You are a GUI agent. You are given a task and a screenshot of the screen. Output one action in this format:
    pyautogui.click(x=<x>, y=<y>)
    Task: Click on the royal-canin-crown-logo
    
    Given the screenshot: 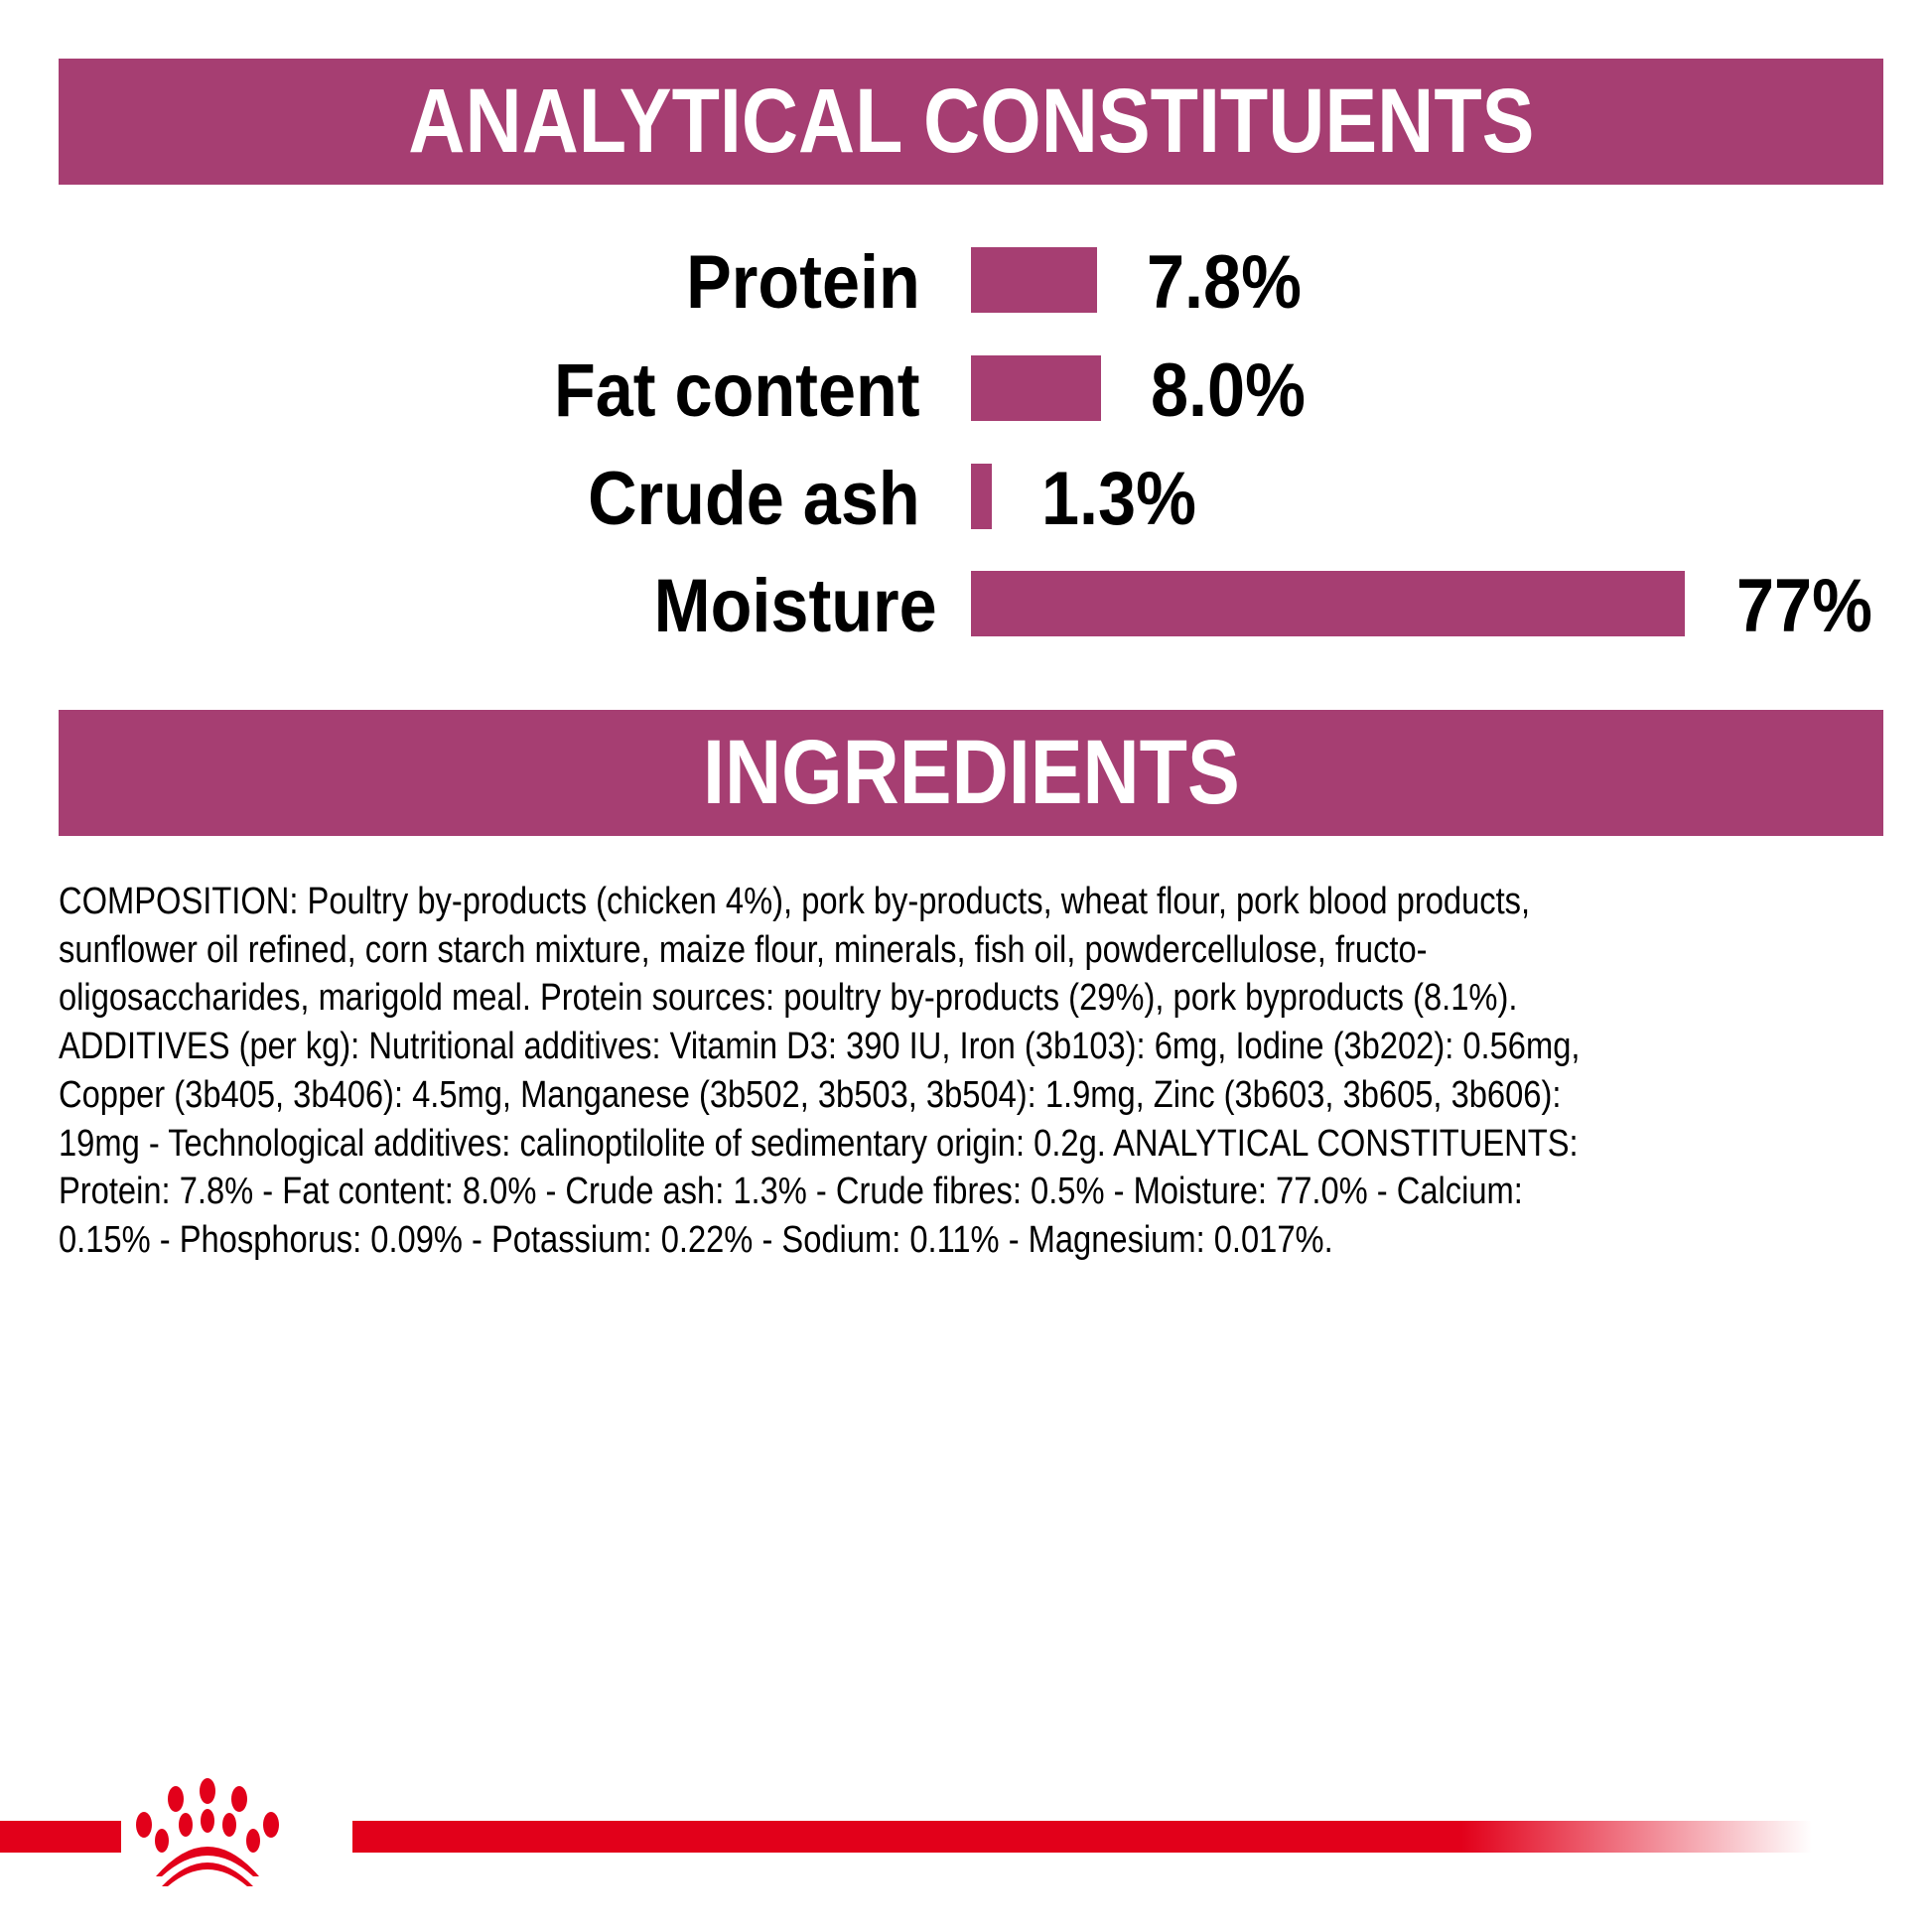 What is the action you would take?
    pyautogui.click(x=208, y=1832)
    